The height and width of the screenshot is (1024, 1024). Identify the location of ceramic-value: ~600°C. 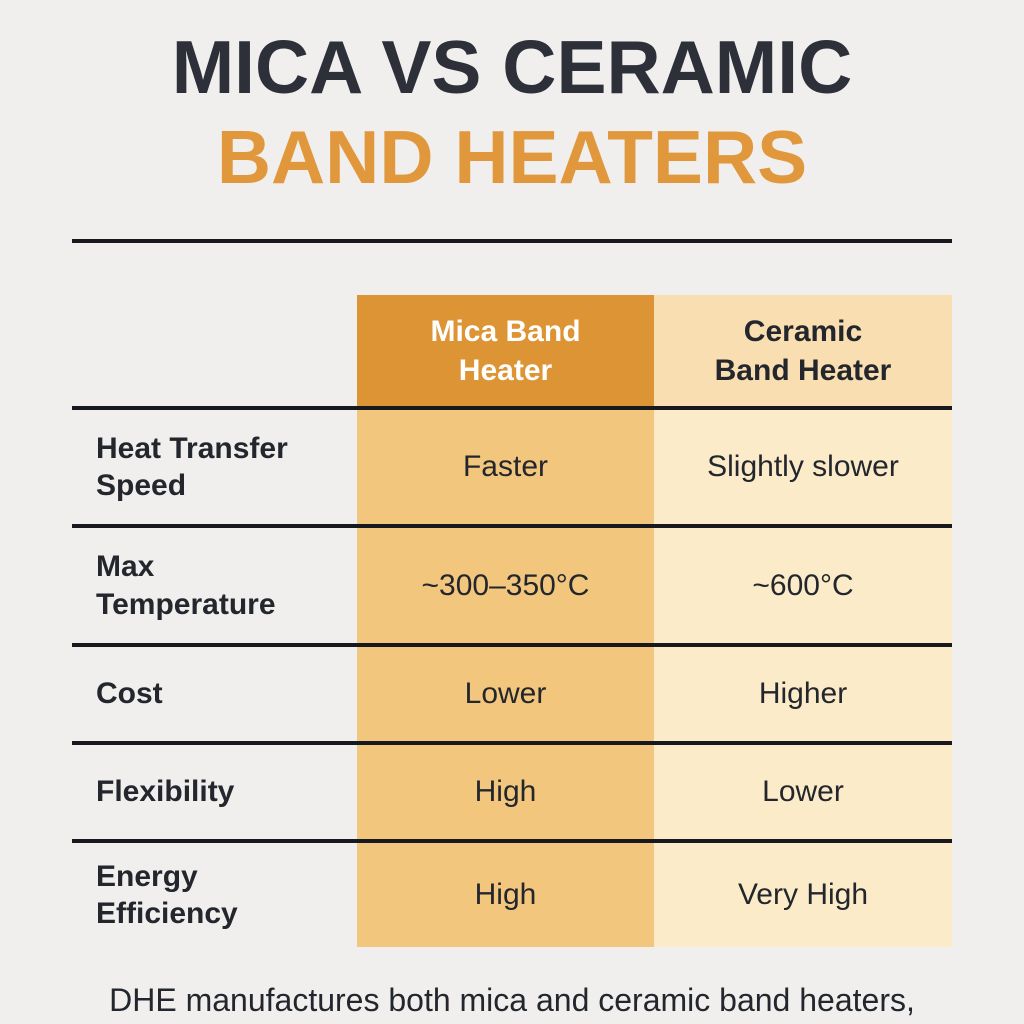
(803, 585).